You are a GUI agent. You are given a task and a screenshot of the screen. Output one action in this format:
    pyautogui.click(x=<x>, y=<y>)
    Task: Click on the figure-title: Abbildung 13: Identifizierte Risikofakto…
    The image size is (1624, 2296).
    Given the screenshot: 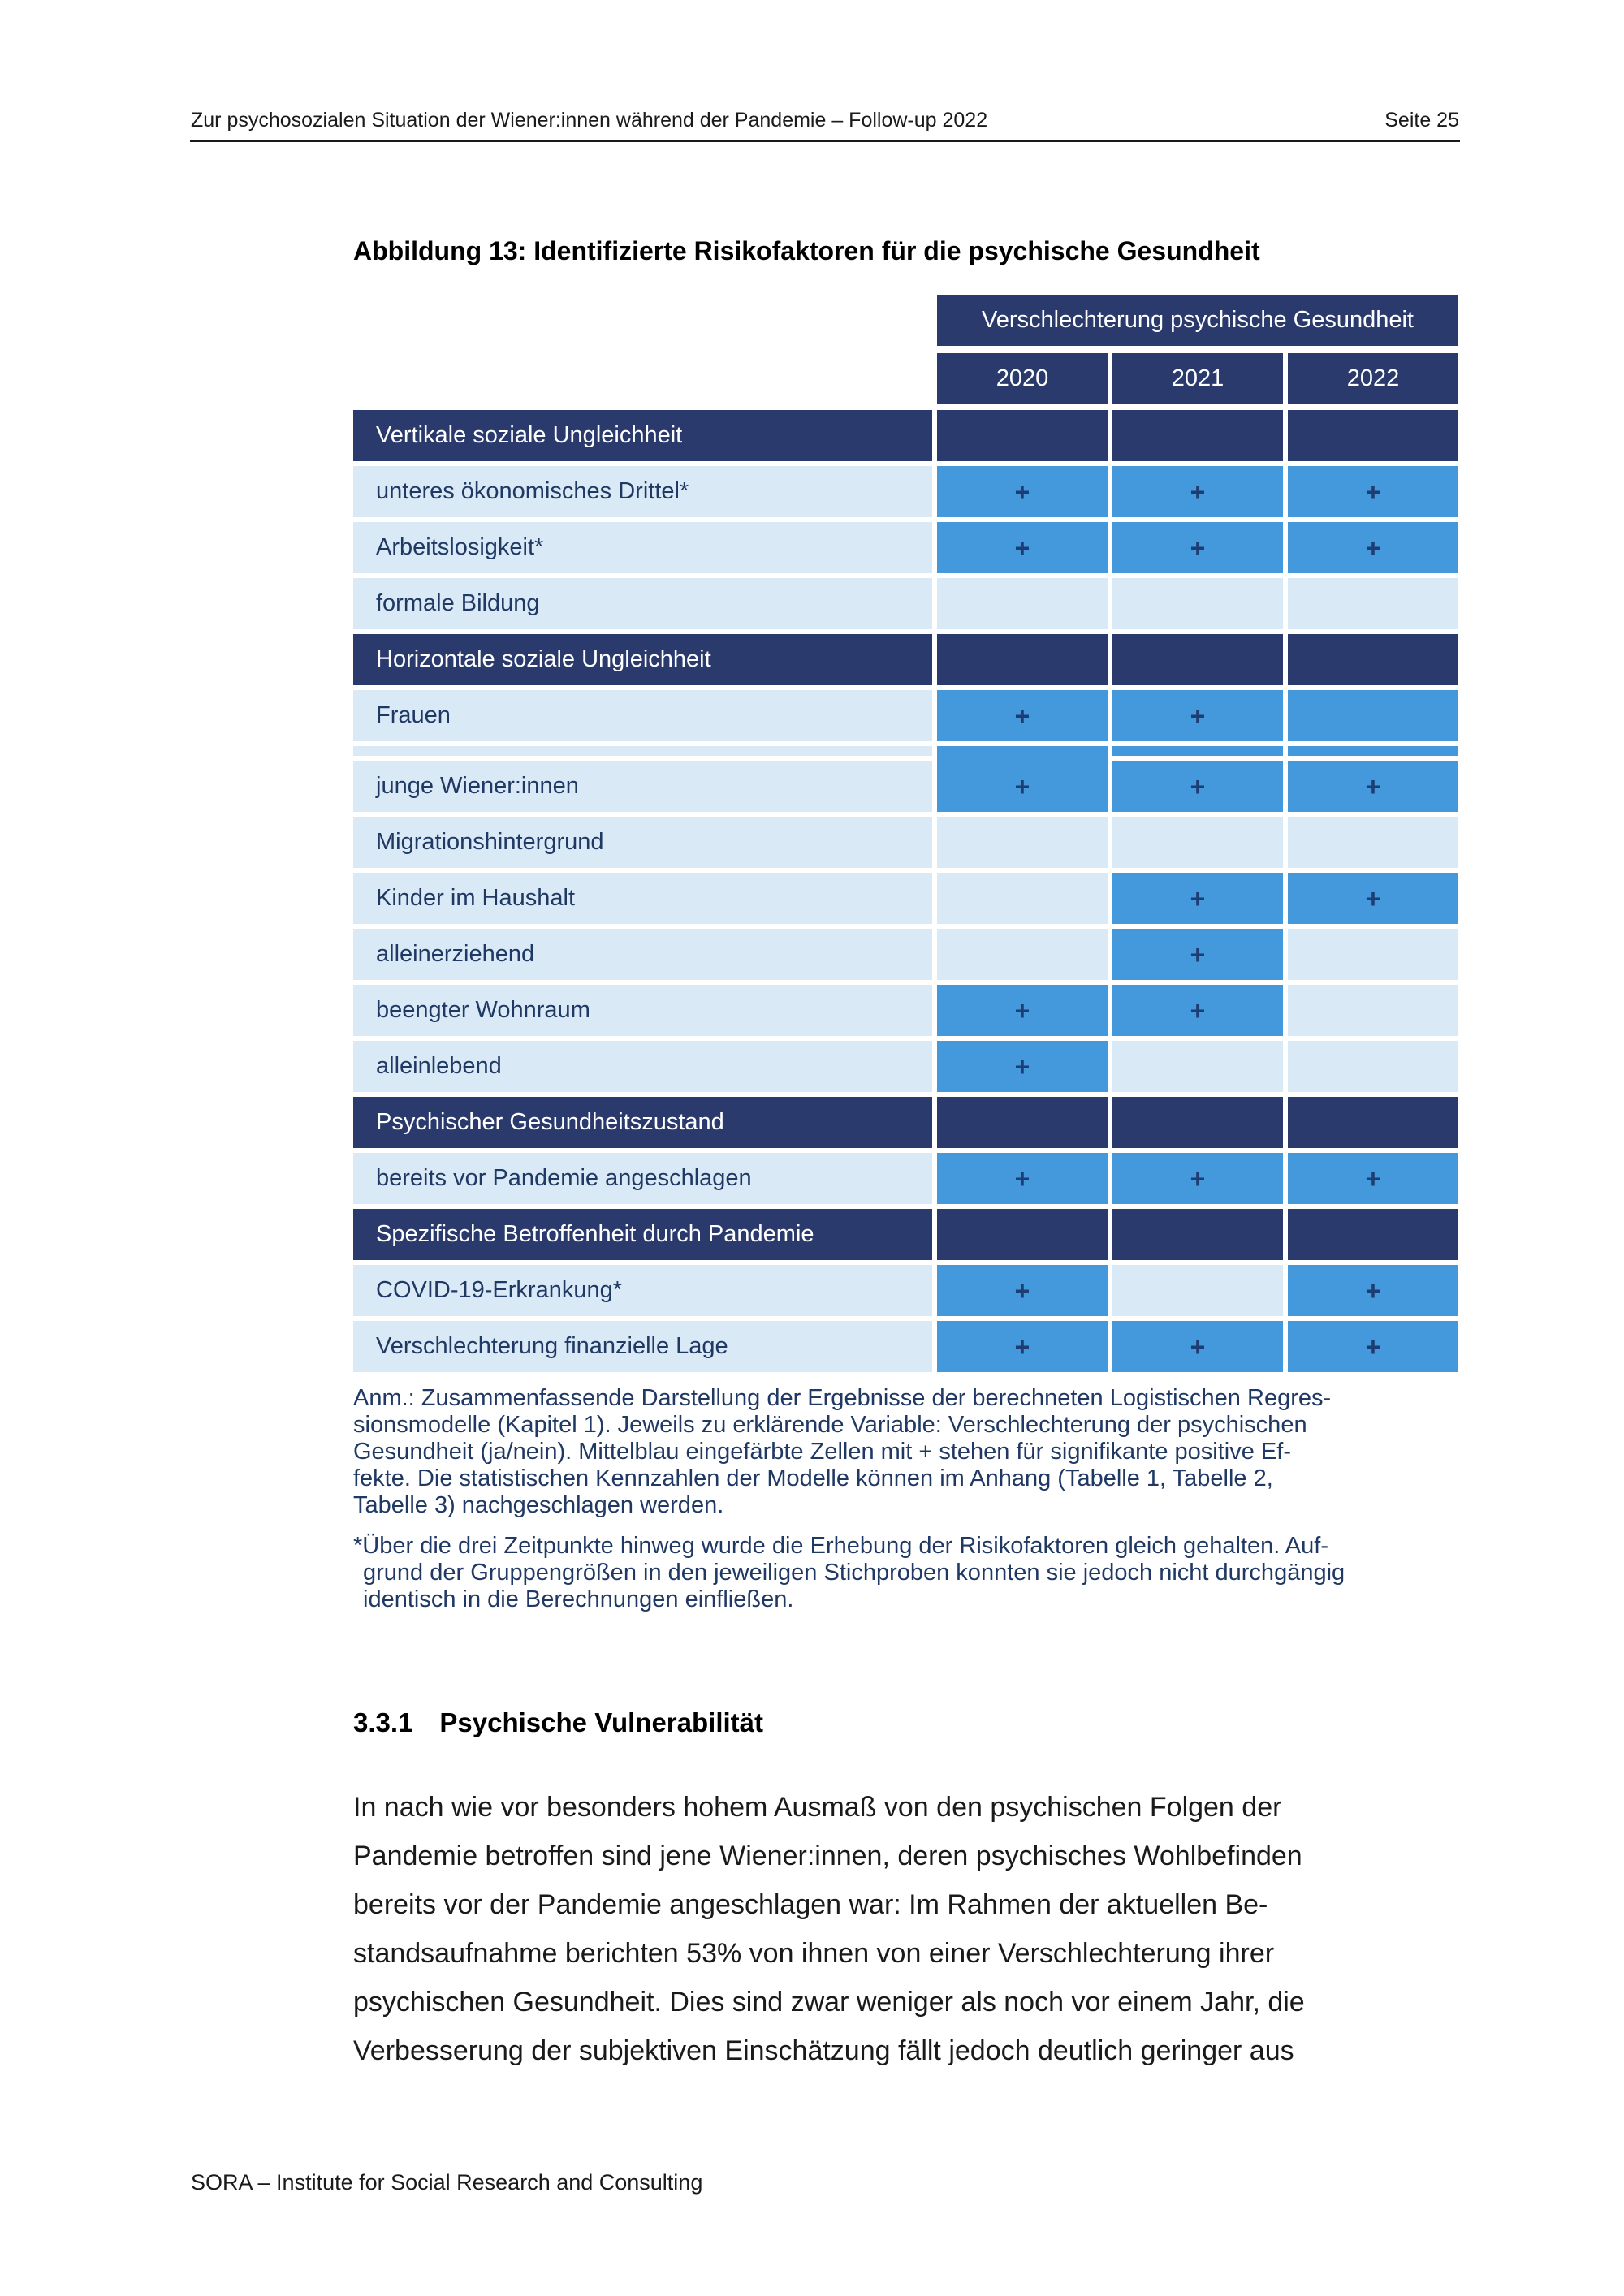 What is the action you would take?
    pyautogui.click(x=807, y=251)
    